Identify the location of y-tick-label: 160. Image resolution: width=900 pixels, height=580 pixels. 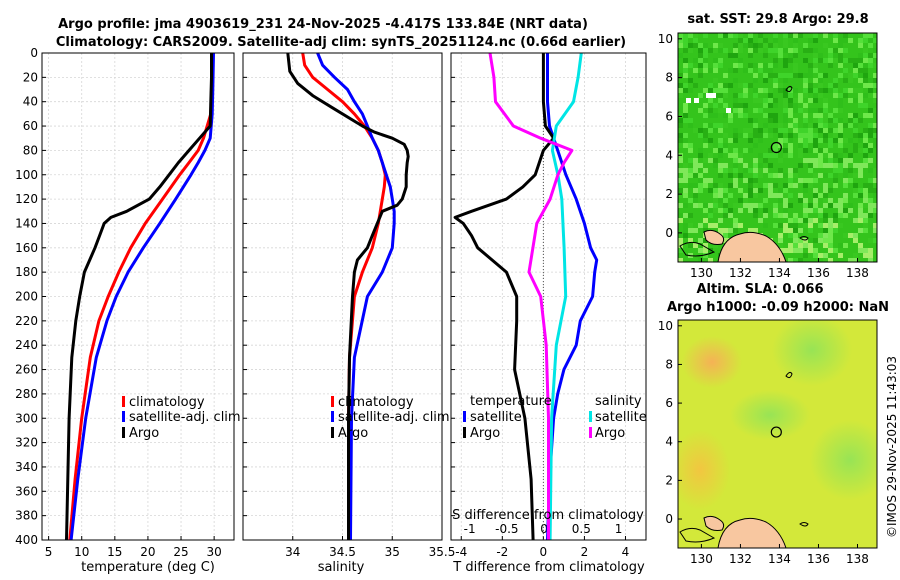
(26, 248).